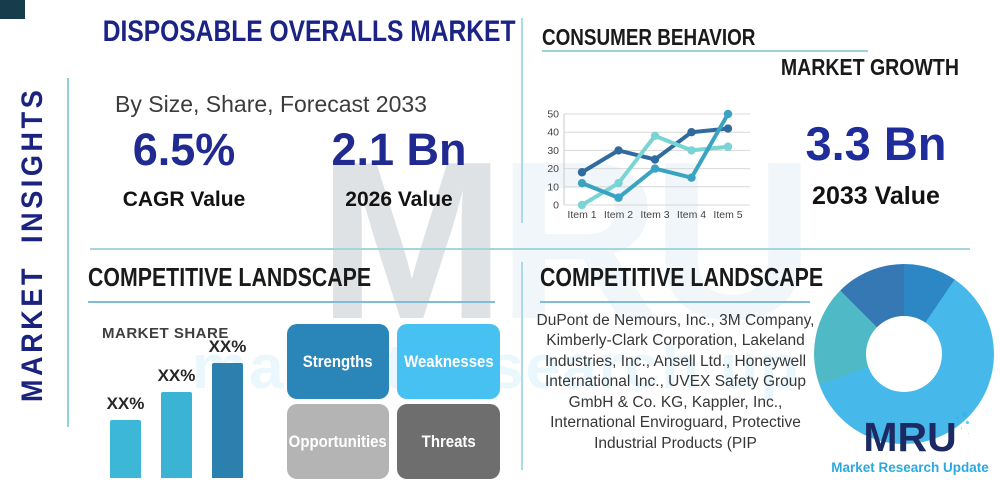  Describe the element at coordinates (581, 215) in the screenshot. I see `svg-text: Item 1` at that location.